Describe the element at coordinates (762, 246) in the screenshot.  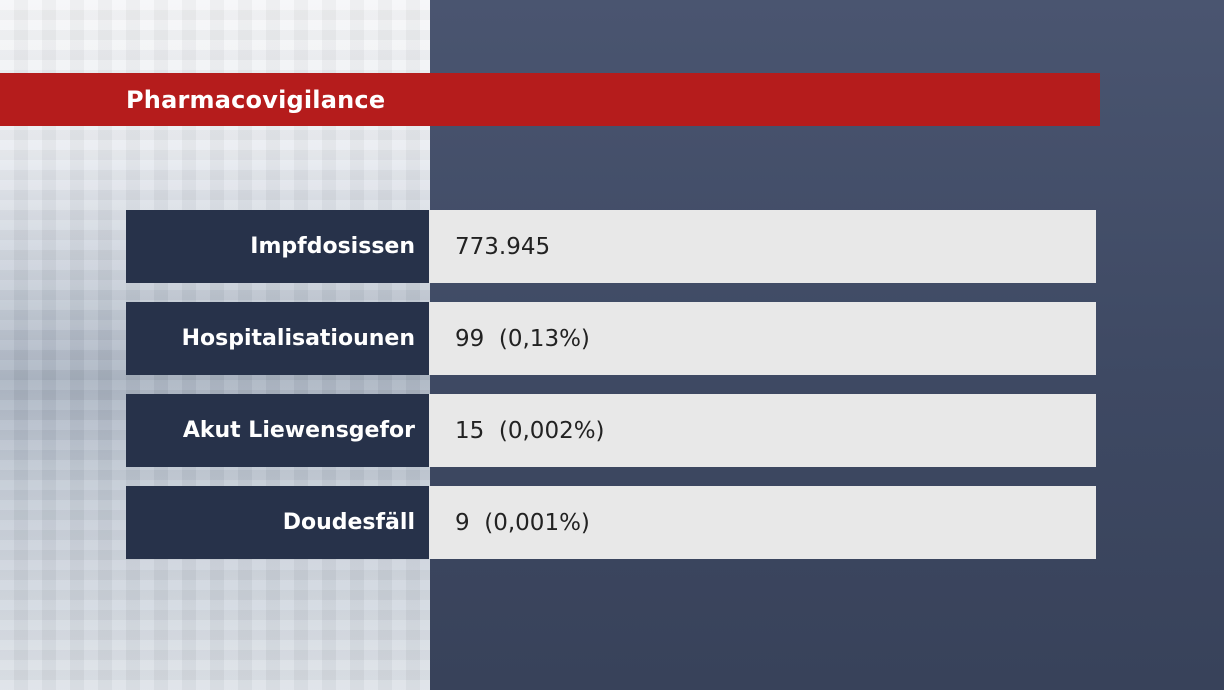
I see `stat-value: 773.945` at that location.